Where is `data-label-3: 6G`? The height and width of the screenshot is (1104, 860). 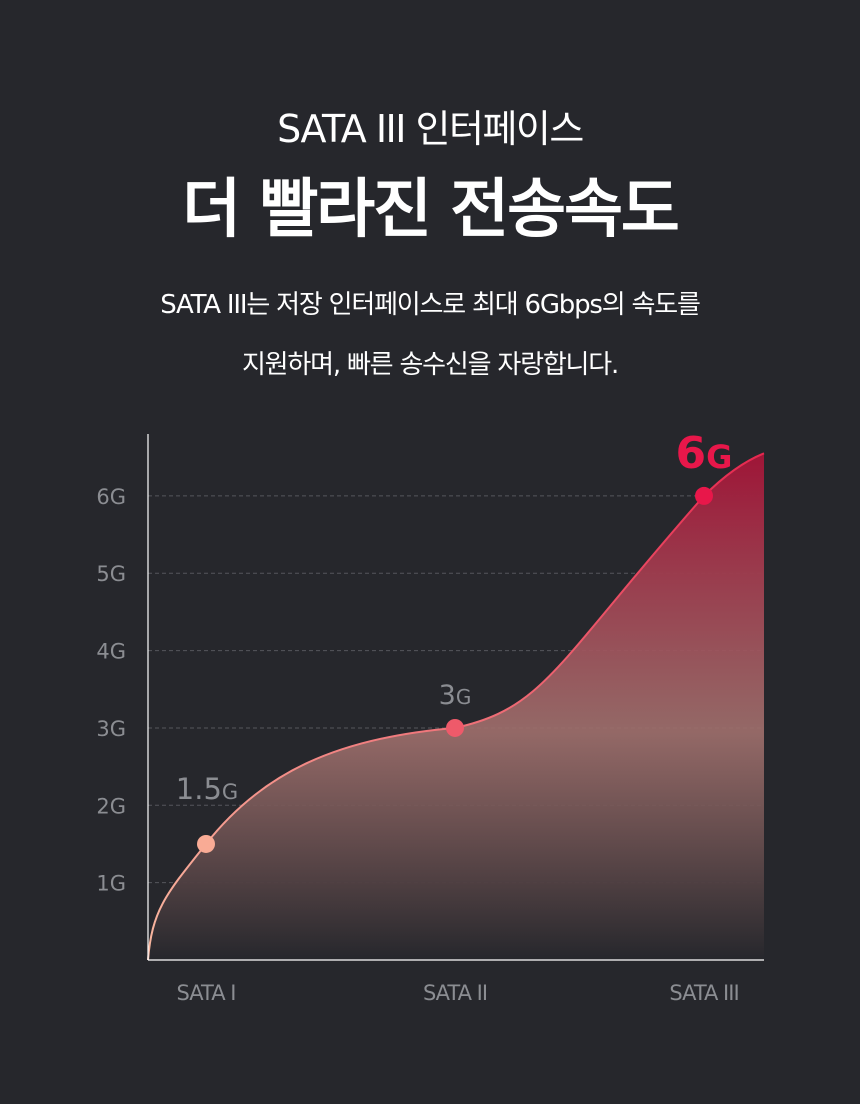
data-label-3: 6G is located at coordinates (704, 453).